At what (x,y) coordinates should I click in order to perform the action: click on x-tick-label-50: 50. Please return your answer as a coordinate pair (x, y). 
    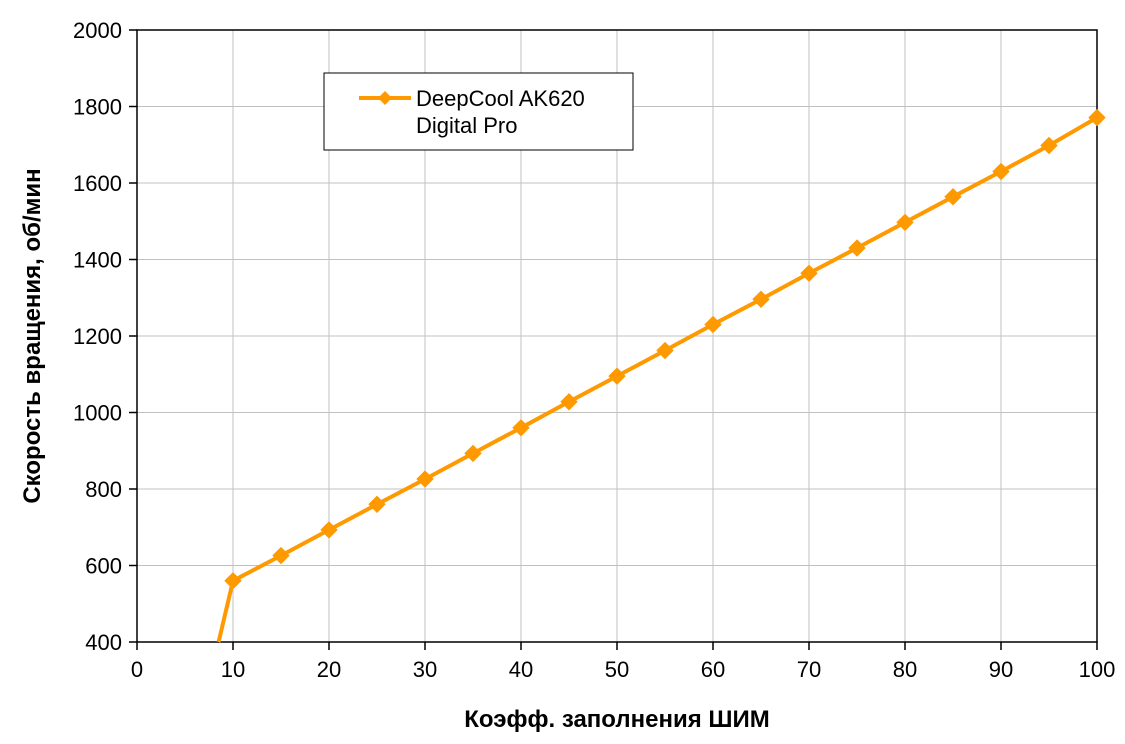
    Looking at the image, I should click on (617, 669).